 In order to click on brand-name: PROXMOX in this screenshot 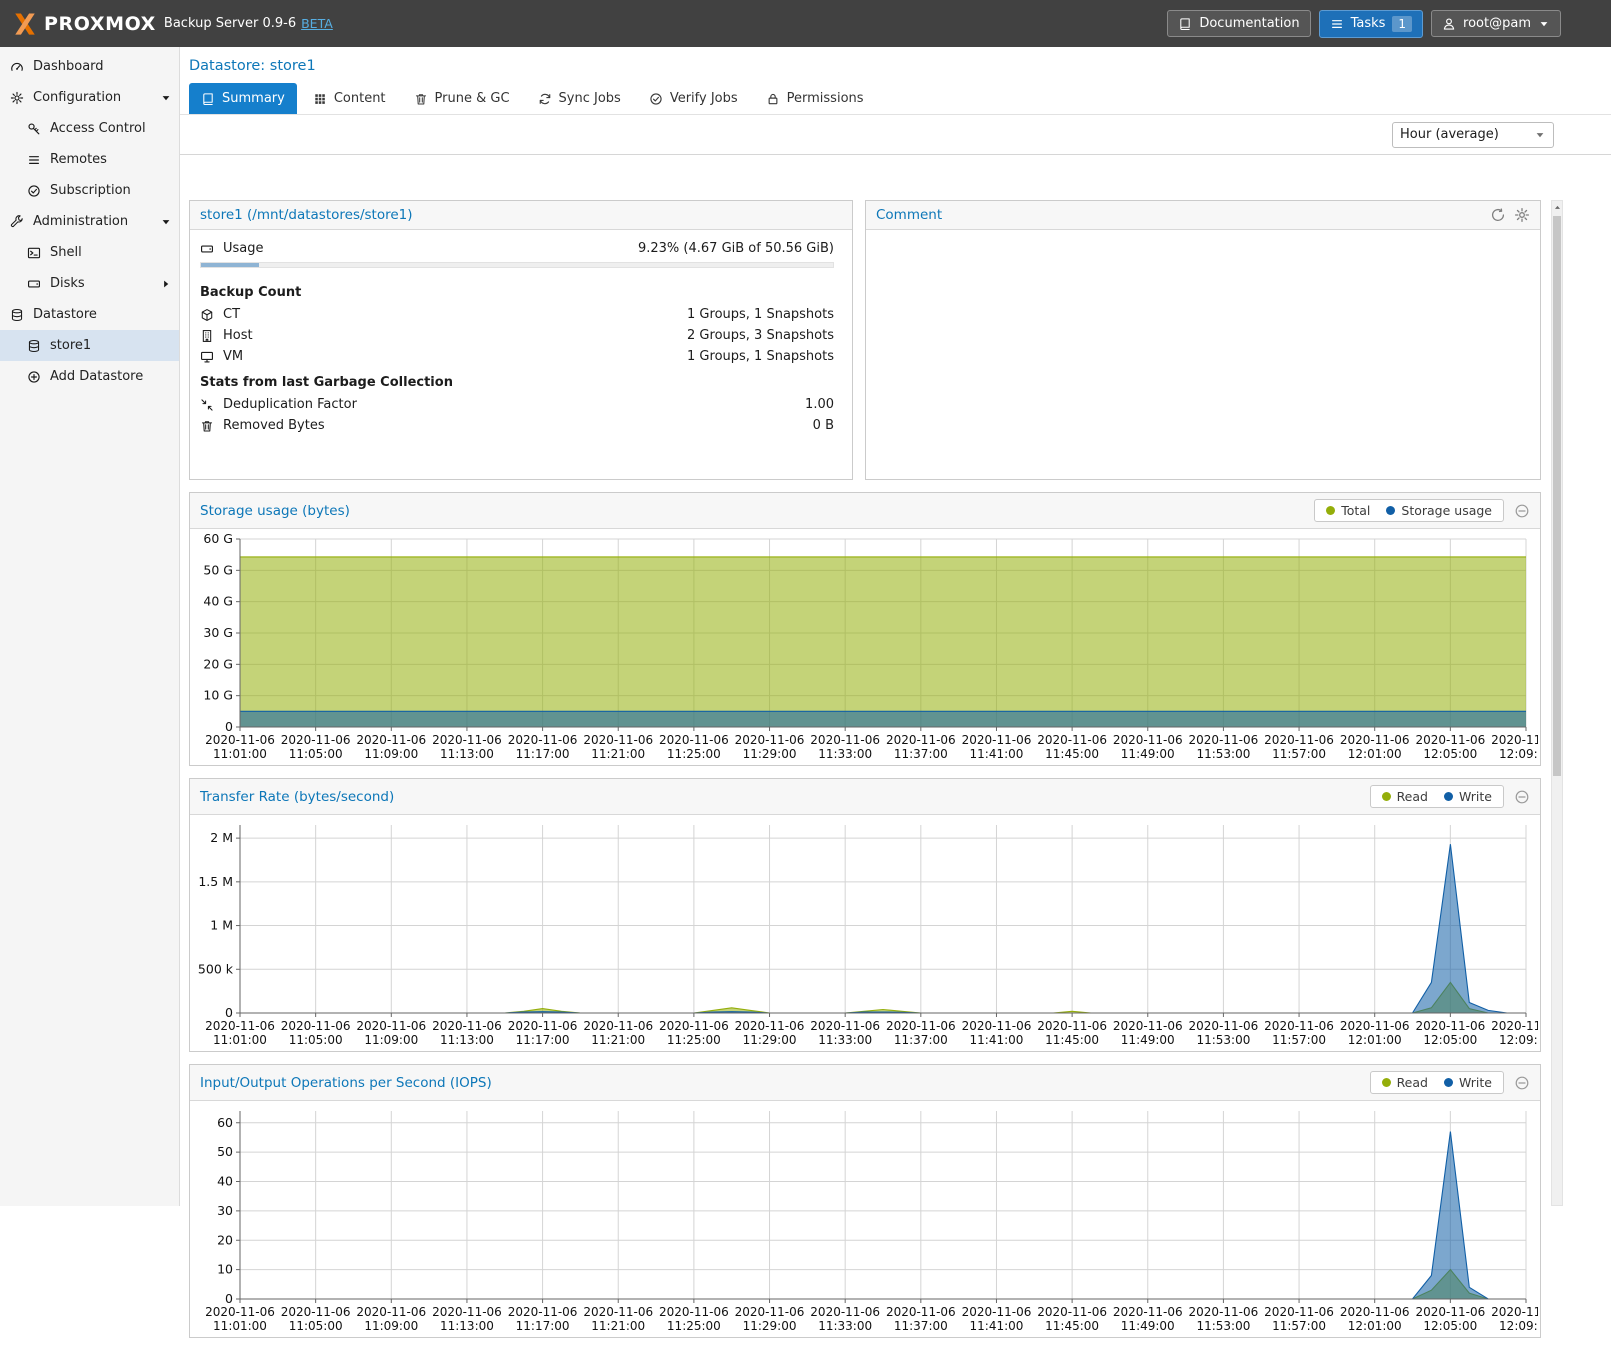, I will do `click(100, 24)`.